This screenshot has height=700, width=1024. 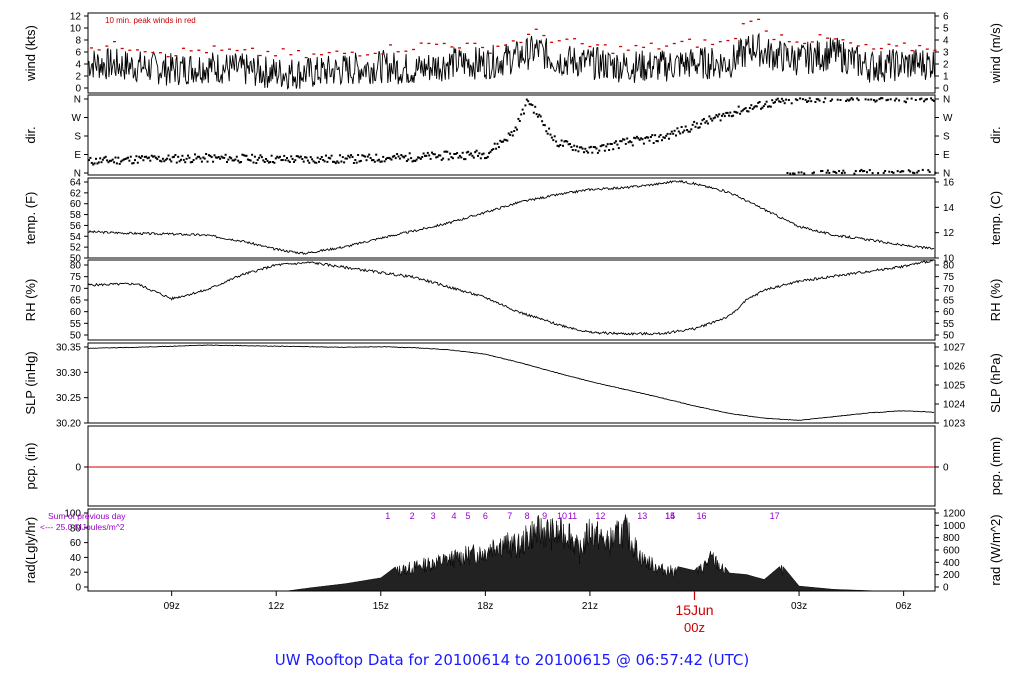 What do you see at coordinates (951, 575) in the screenshot?
I see `rad-ytick-right-label: 200` at bounding box center [951, 575].